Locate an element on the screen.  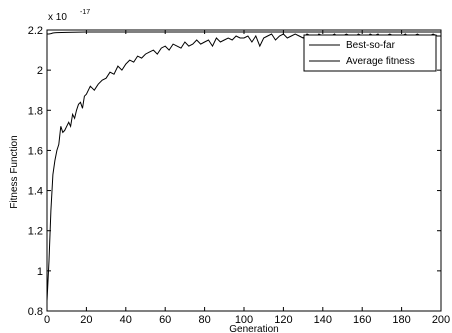
x-tick-label-9: 180 is located at coordinates (401, 320).